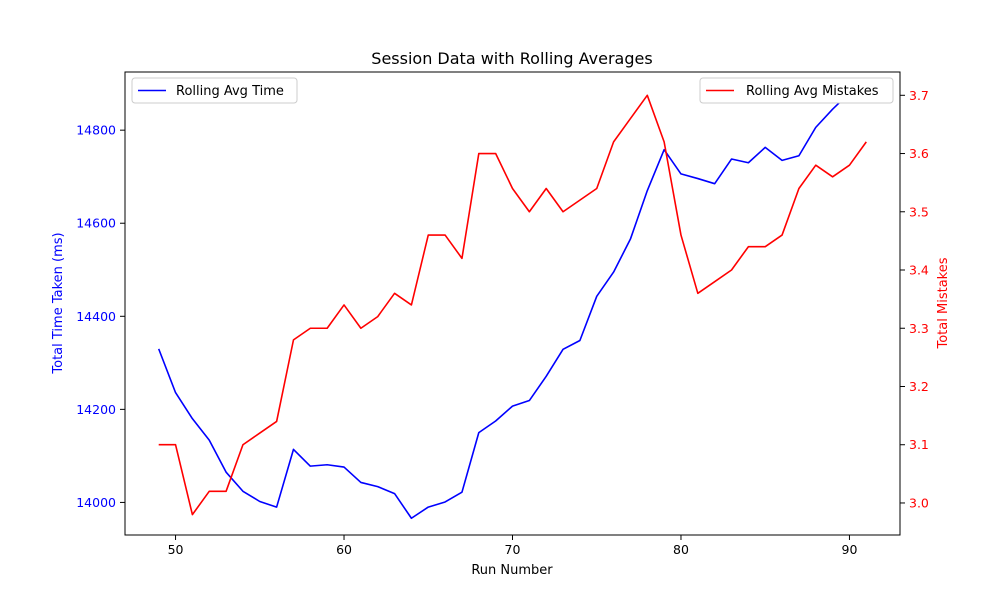  Describe the element at coordinates (58, 303) in the screenshot. I see `left-y-axis-title: Total Time Taken (ms)` at that location.